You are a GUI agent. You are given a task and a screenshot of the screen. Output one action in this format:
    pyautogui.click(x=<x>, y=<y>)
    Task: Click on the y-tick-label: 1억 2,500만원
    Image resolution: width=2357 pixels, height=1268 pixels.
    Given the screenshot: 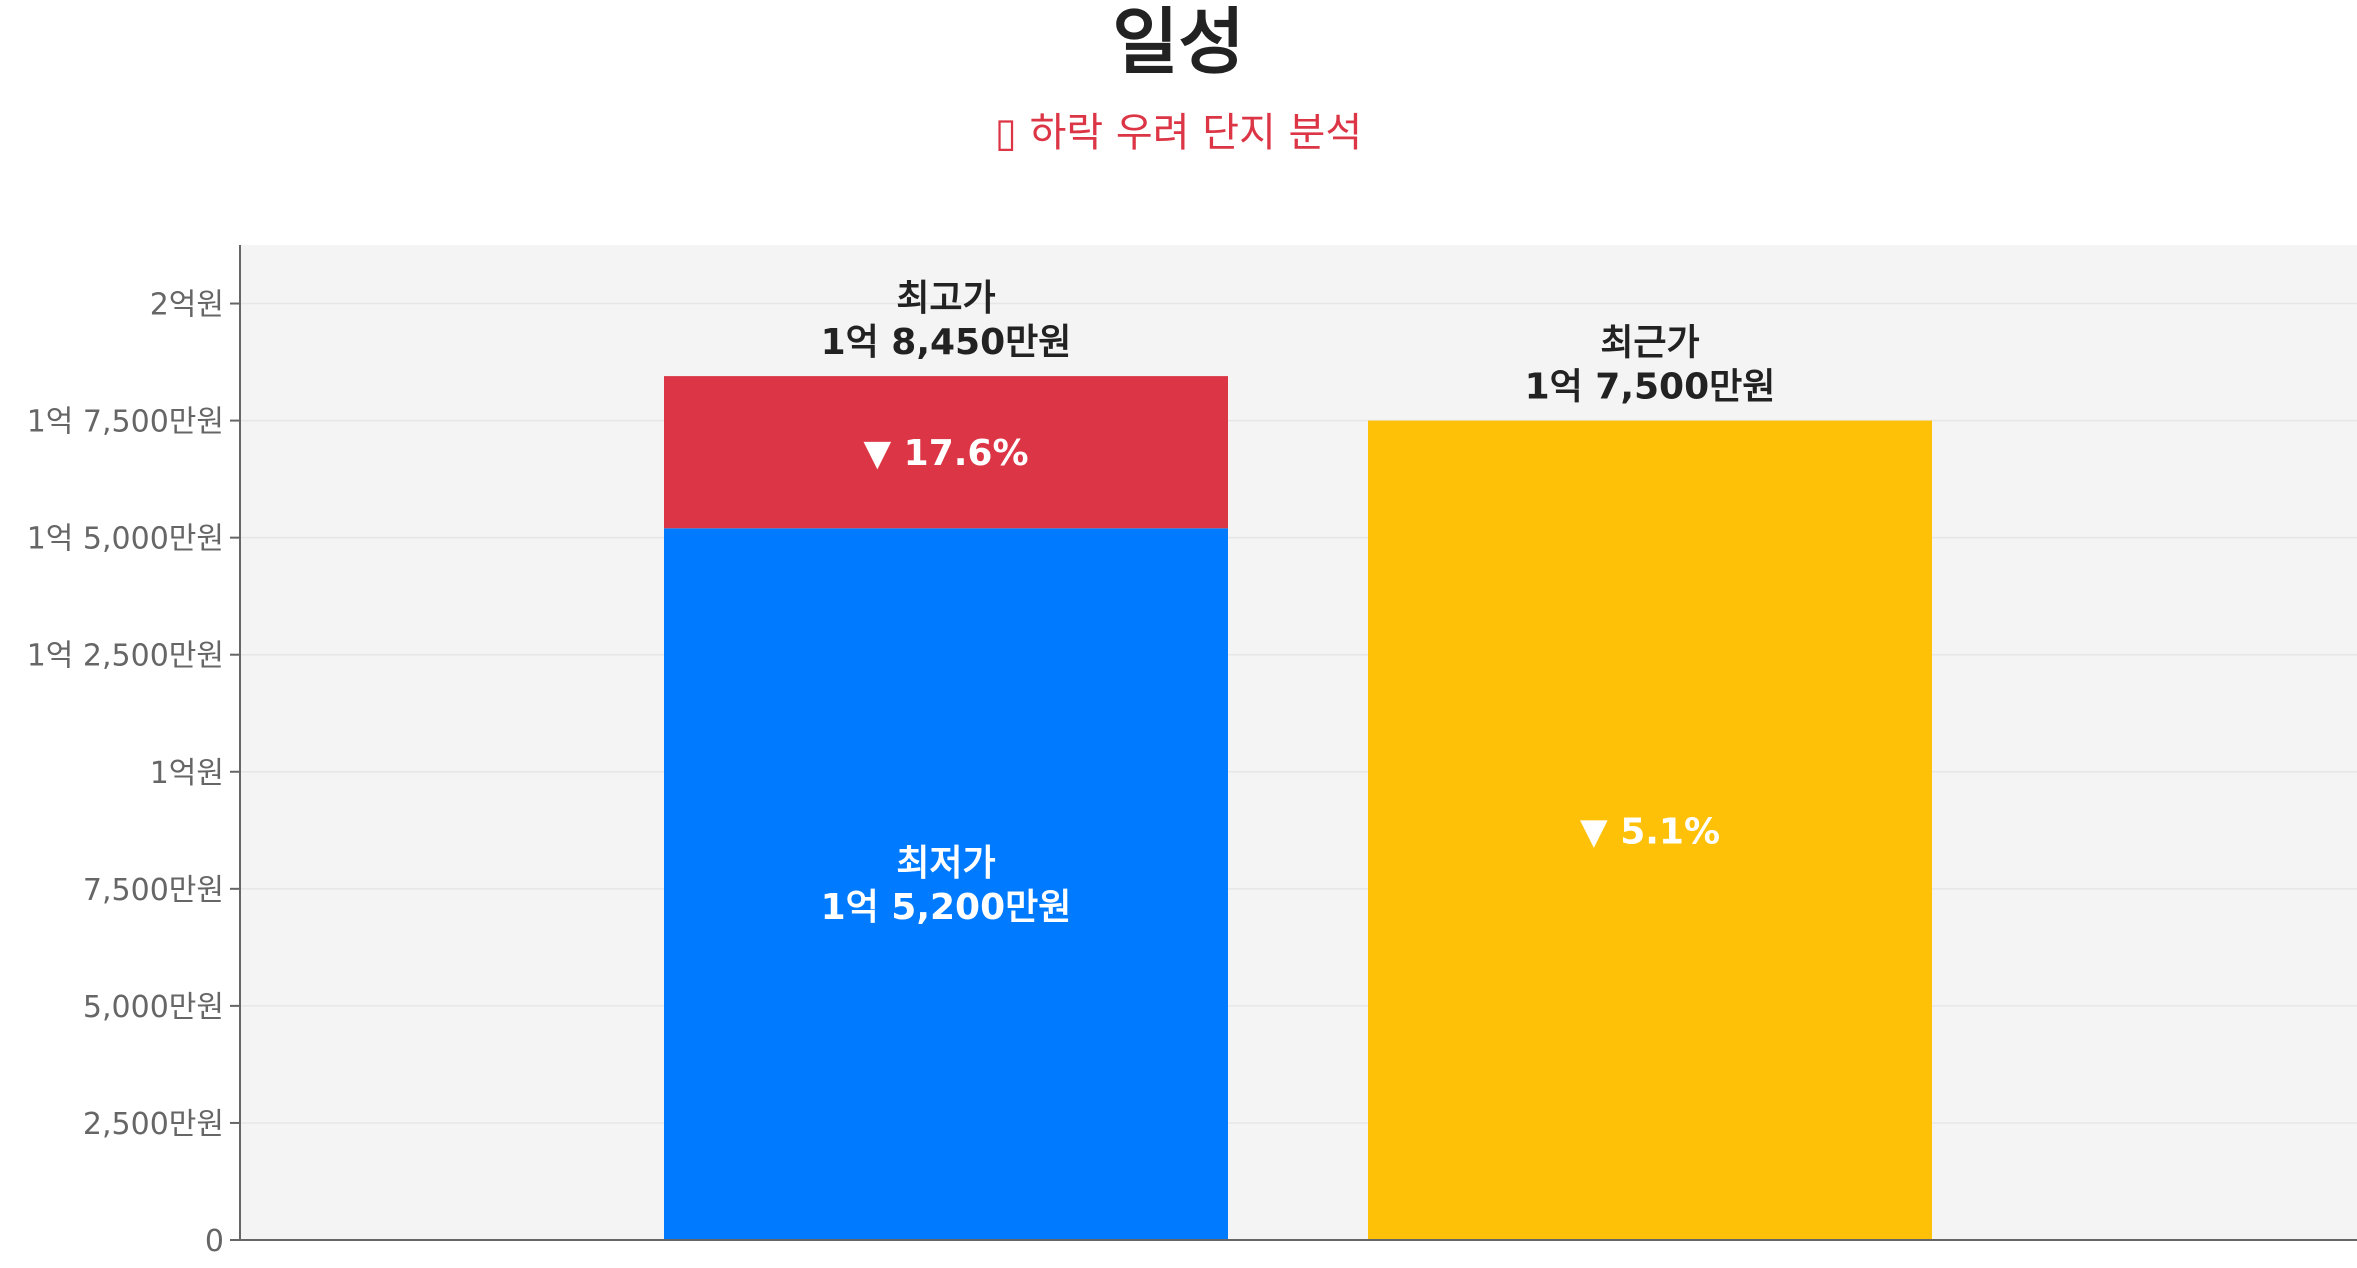 What is the action you would take?
    pyautogui.click(x=125, y=656)
    